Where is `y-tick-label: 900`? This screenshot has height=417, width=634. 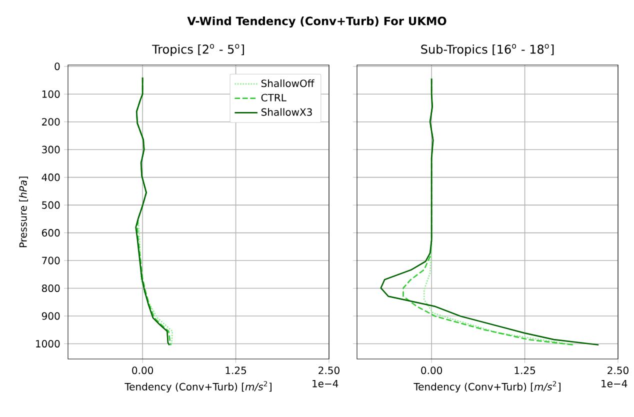 y-tick-label: 900 is located at coordinates (51, 316).